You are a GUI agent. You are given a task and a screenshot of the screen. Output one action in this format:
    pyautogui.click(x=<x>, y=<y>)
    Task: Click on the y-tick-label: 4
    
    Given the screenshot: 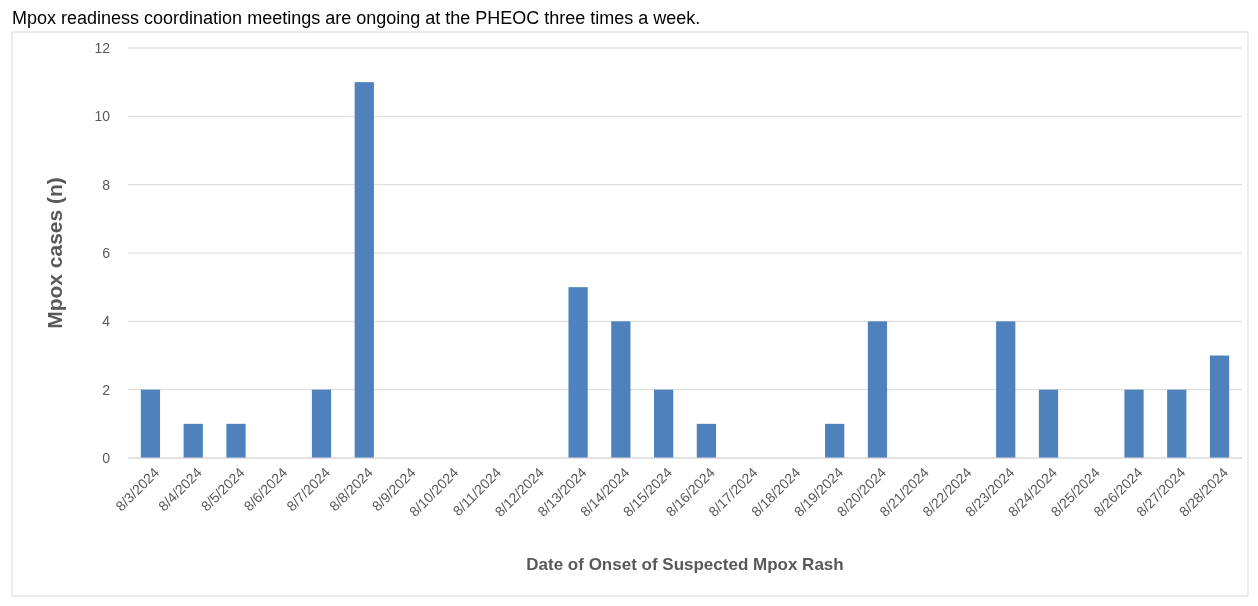 What is the action you would take?
    pyautogui.click(x=106, y=321)
    